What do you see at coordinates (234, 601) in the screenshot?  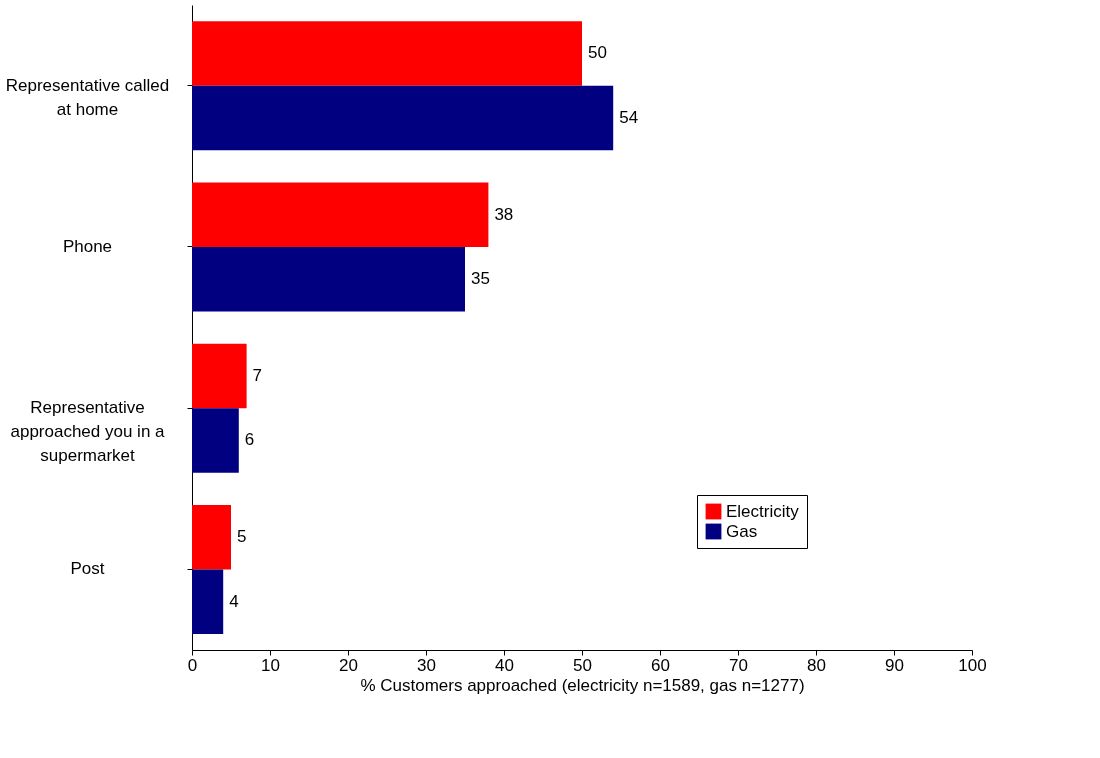 I see `data-label: 4` at bounding box center [234, 601].